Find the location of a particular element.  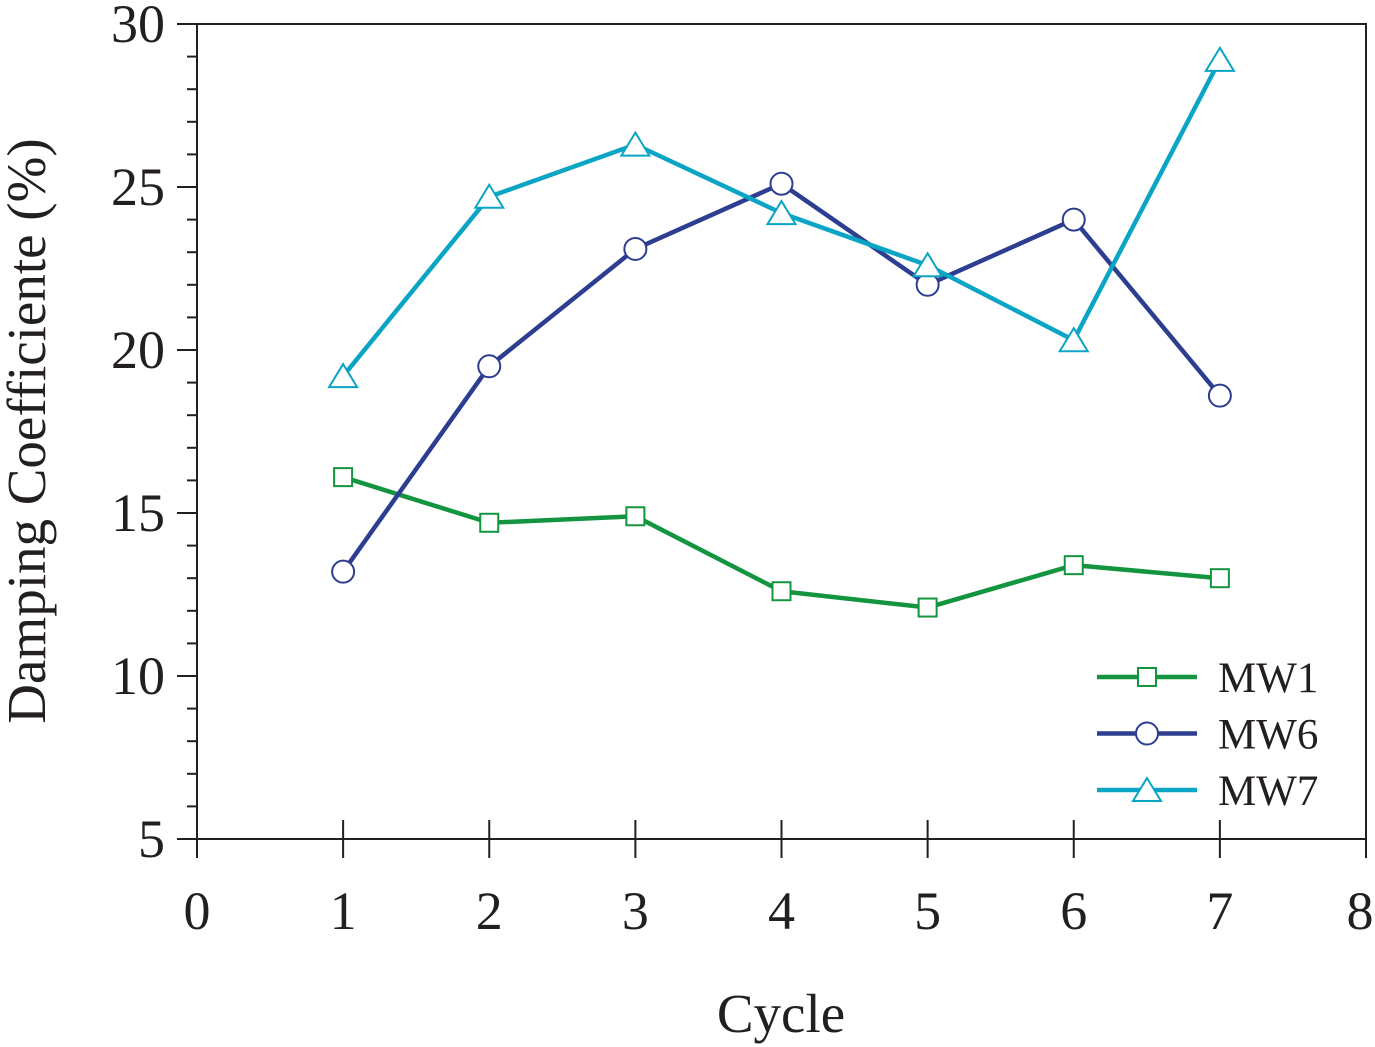

x-tick-label: 7 is located at coordinates (1219, 911).